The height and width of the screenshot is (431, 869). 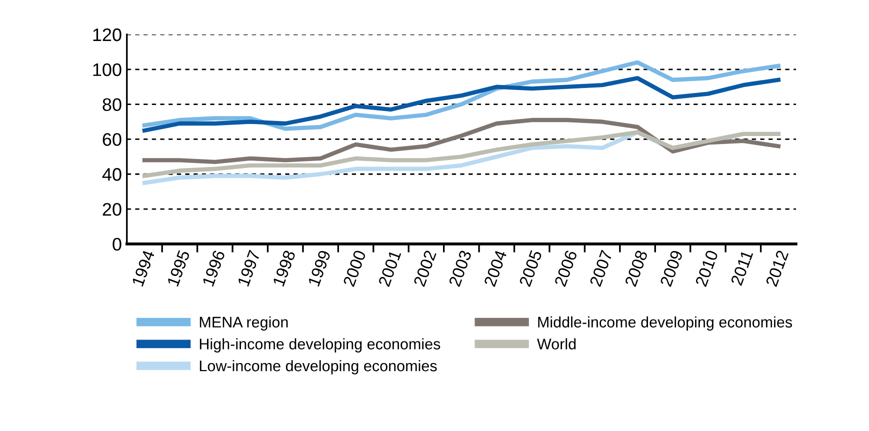 I want to click on x-tick-label: 2010, so click(x=706, y=269).